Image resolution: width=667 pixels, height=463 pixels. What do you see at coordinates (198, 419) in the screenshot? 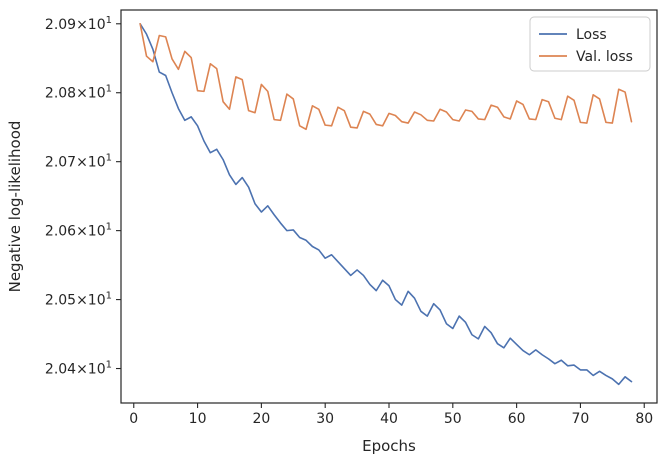
I see `x-tick-label: 10` at bounding box center [198, 419].